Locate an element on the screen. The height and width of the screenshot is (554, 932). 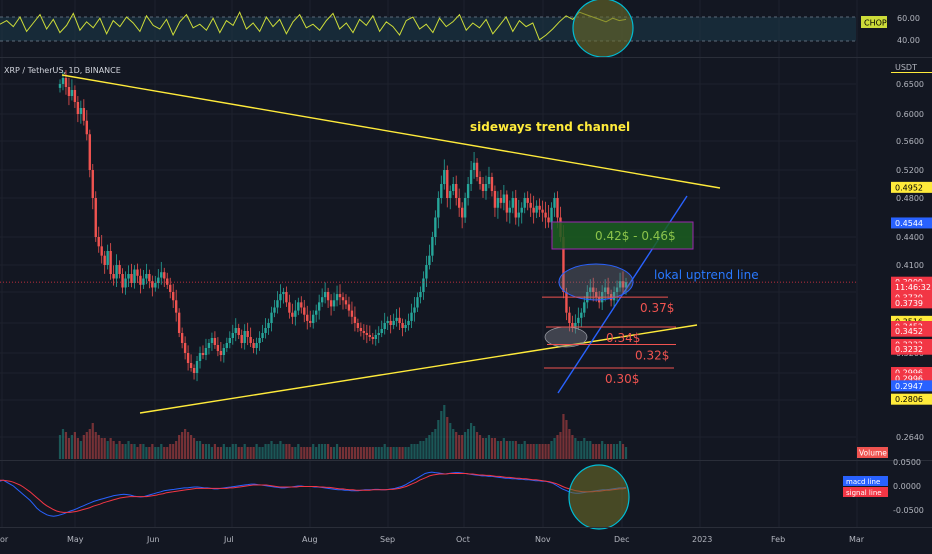
volume-label: Volume is located at coordinates (873, 453).